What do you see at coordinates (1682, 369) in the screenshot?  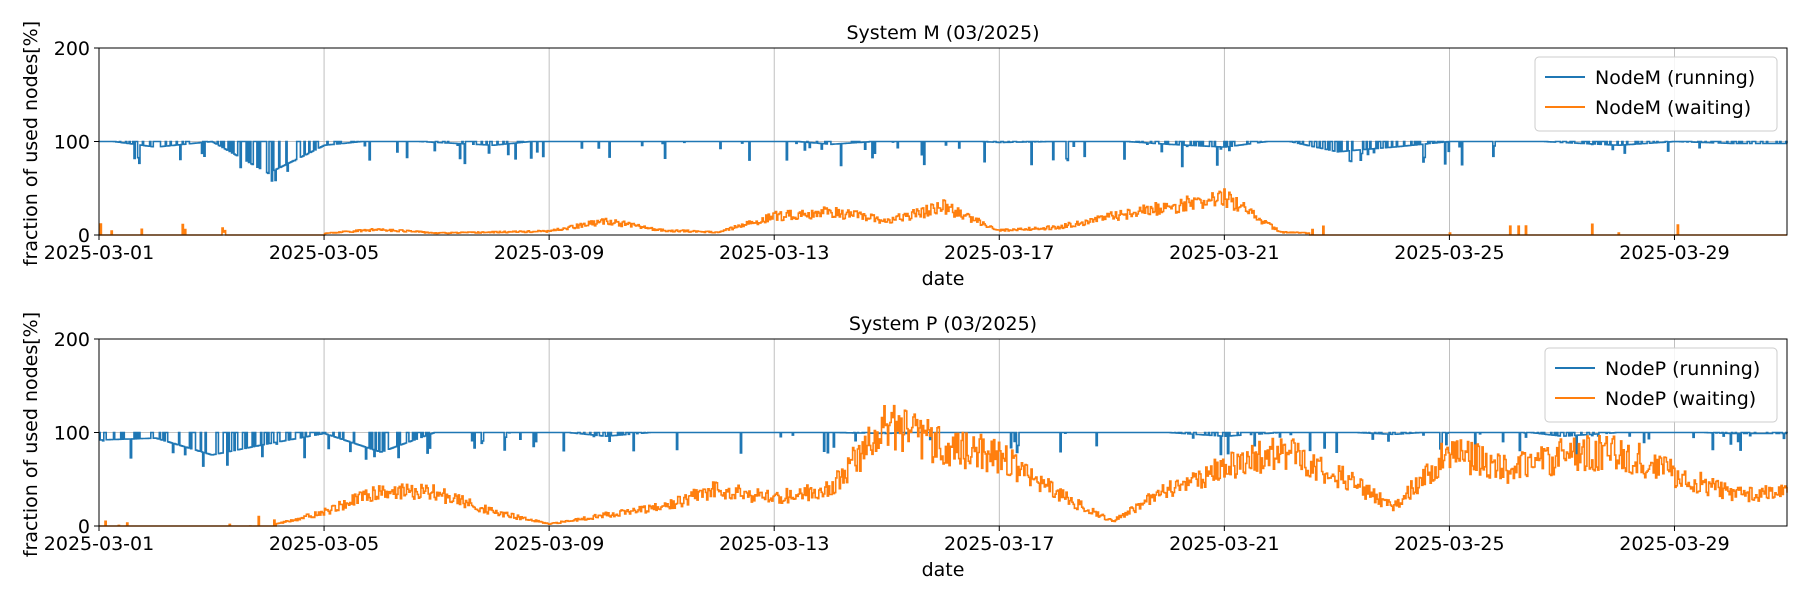 I see `legend-label: NodeP (running)` at bounding box center [1682, 369].